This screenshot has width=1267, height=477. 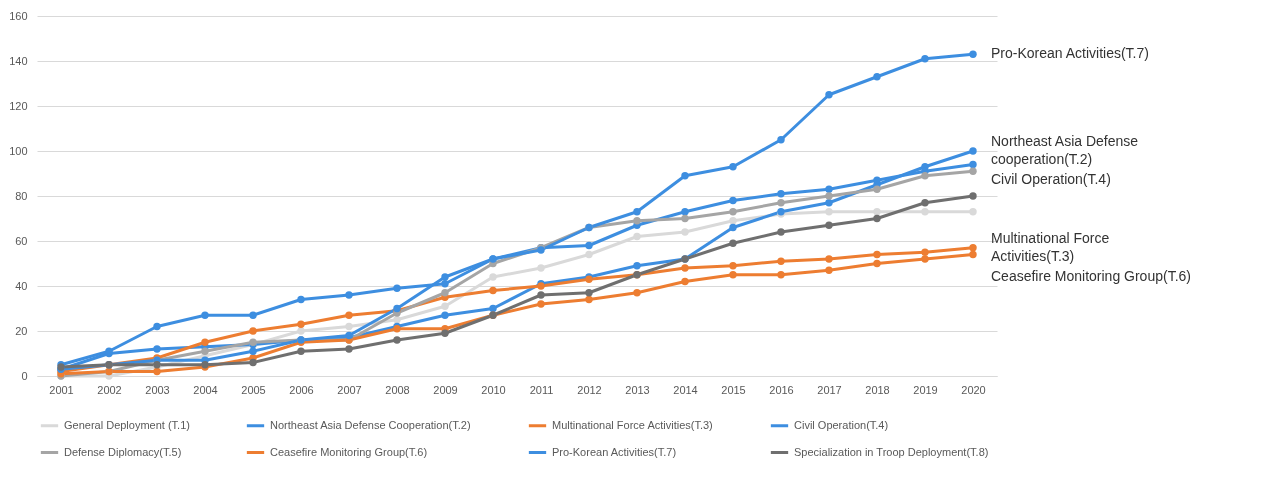 What do you see at coordinates (21, 285) in the screenshot?
I see `y-tick-label: 40` at bounding box center [21, 285].